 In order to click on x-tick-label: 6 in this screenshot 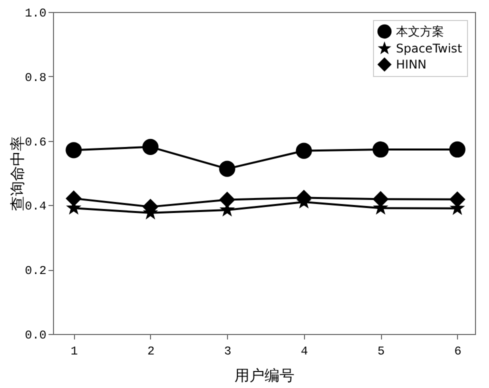, I will do `click(458, 351)`.